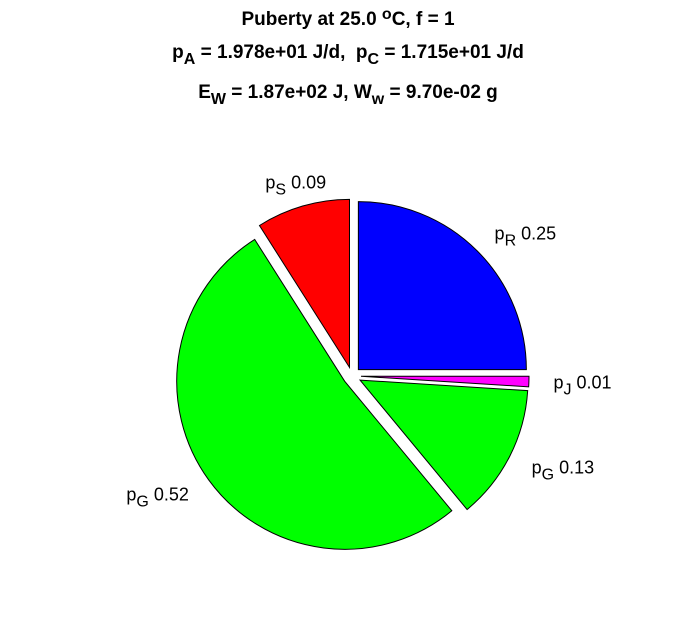 The image size is (696, 618). What do you see at coordinates (378, 99) in the screenshot?
I see `title-part: w` at bounding box center [378, 99].